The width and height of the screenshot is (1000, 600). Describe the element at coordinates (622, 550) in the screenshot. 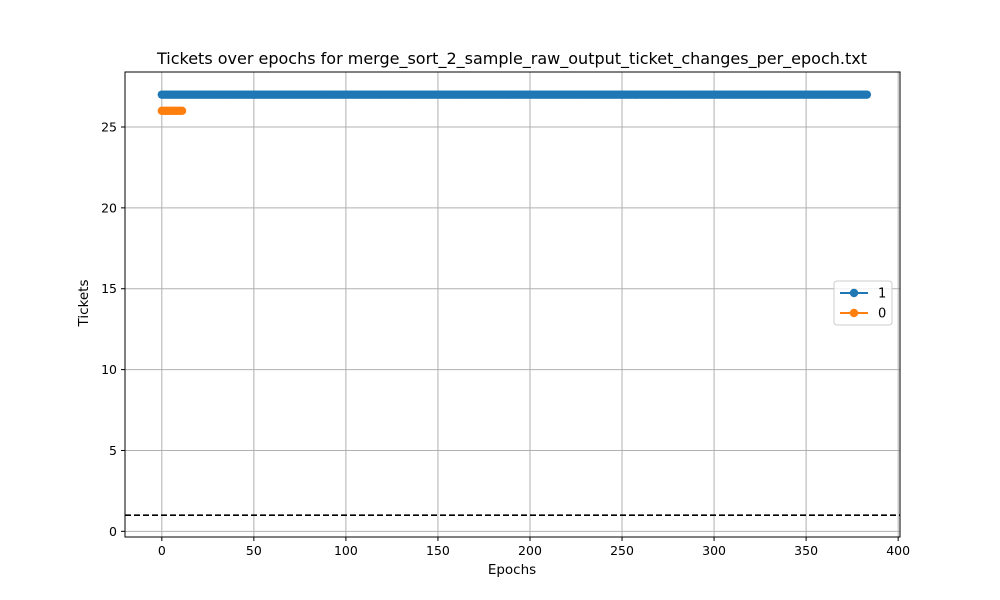

I see `x-tick-label: 250` at that location.